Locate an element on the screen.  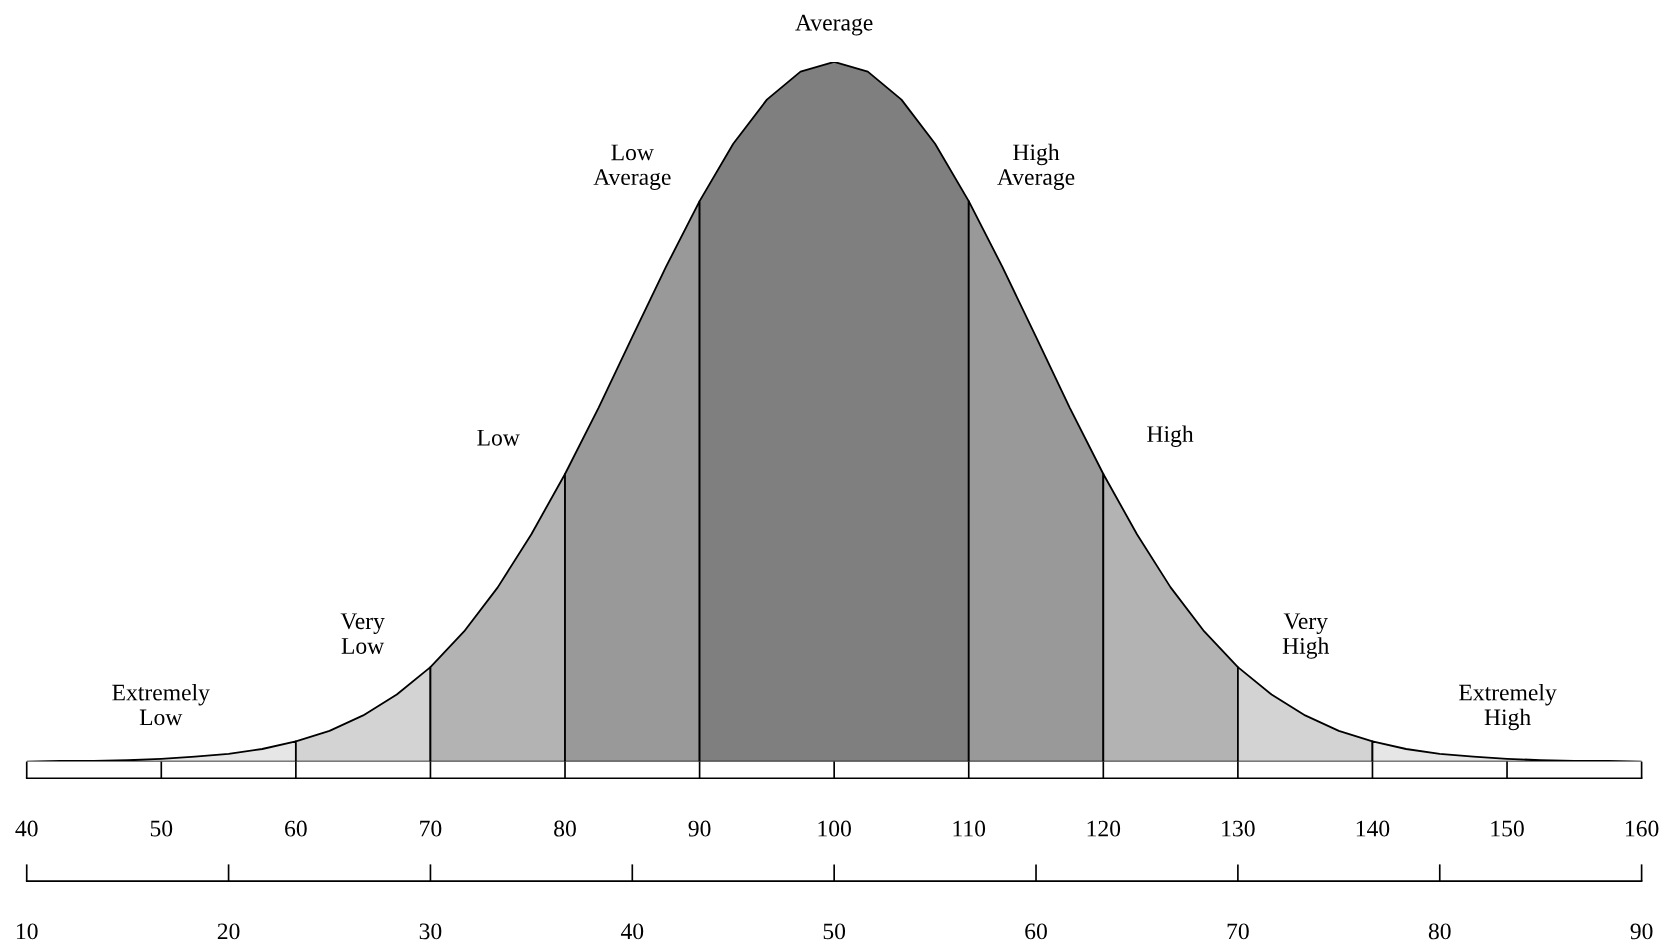
x-tick-label: 50 is located at coordinates (161, 828).